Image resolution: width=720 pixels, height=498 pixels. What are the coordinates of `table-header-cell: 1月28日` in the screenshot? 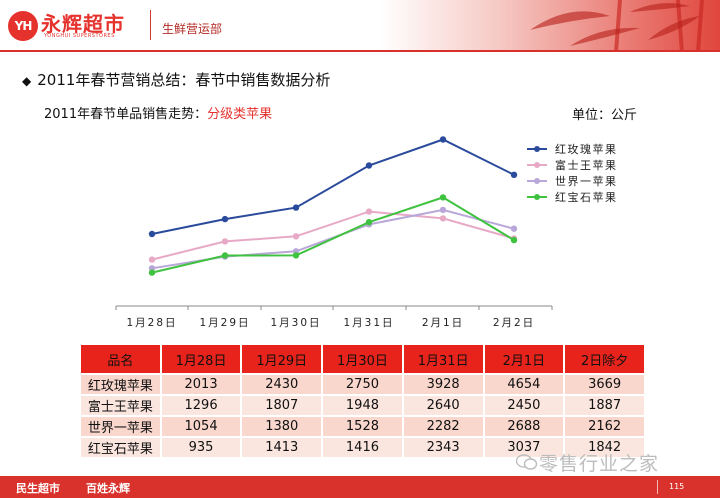 It's located at (201, 359).